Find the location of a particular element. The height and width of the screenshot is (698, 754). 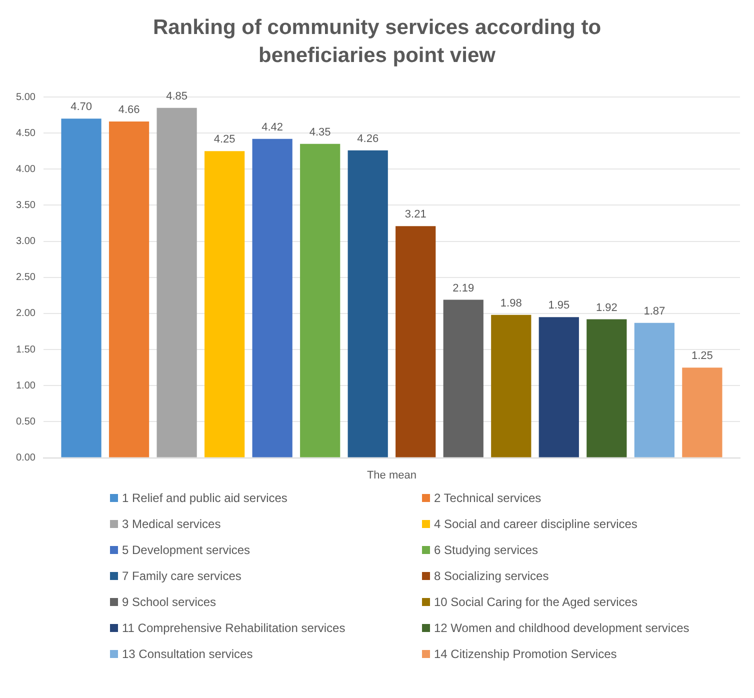

data-label: 4.26 is located at coordinates (368, 138).